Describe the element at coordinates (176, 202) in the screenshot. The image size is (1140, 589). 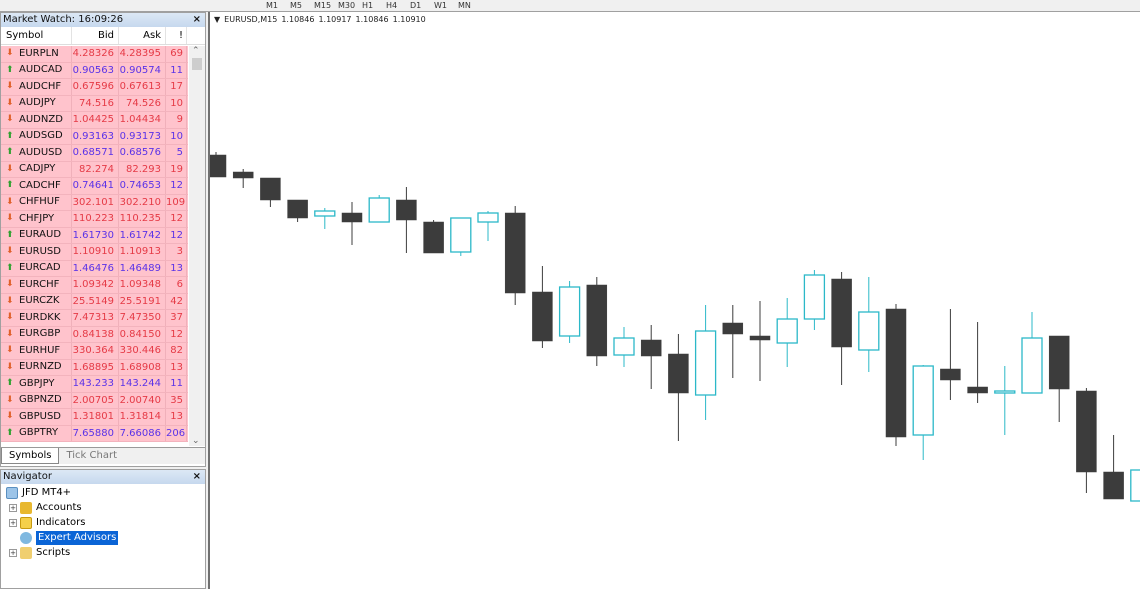
I see `spread-cell: 109` at that location.